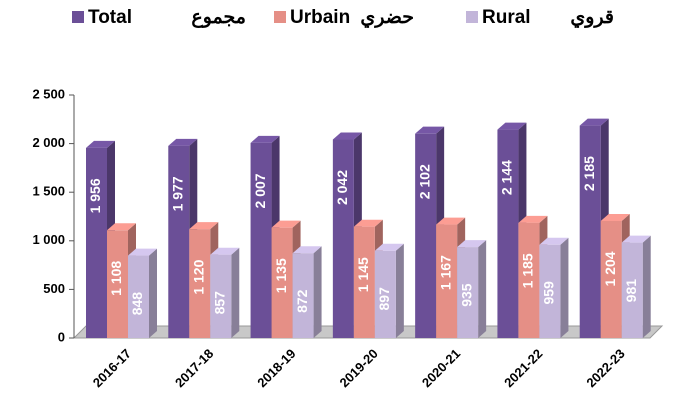 The image size is (679, 409). I want to click on value-label: 872, so click(302, 301).